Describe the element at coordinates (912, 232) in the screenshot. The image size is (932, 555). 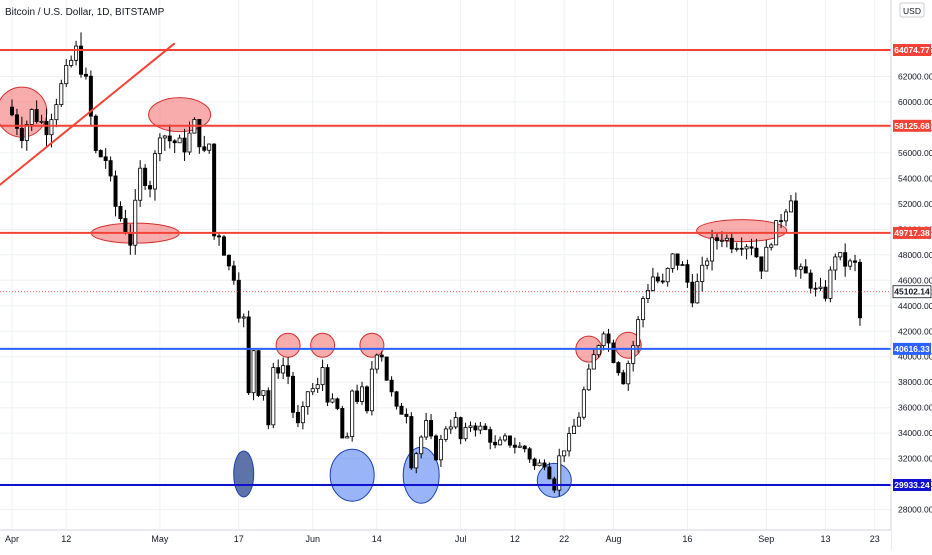
I see `resistance-level-badge` at that location.